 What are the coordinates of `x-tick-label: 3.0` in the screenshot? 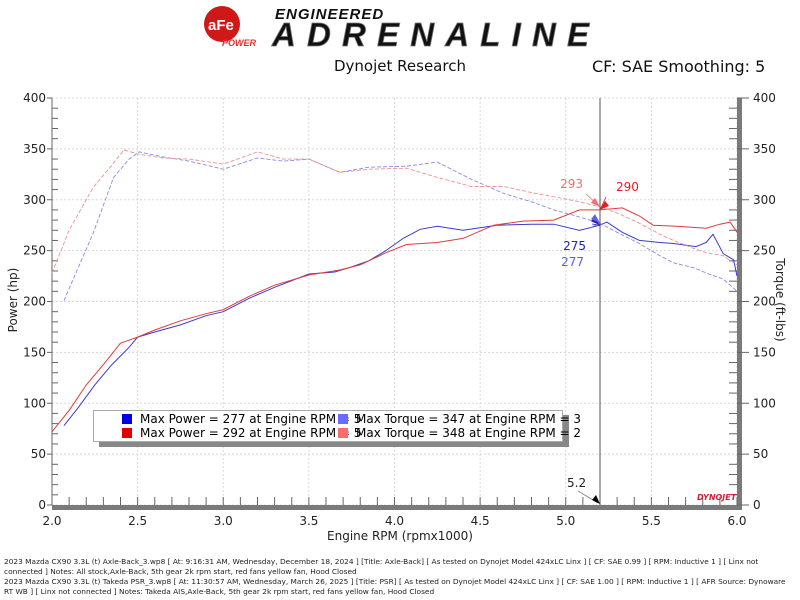 It's located at (223, 521).